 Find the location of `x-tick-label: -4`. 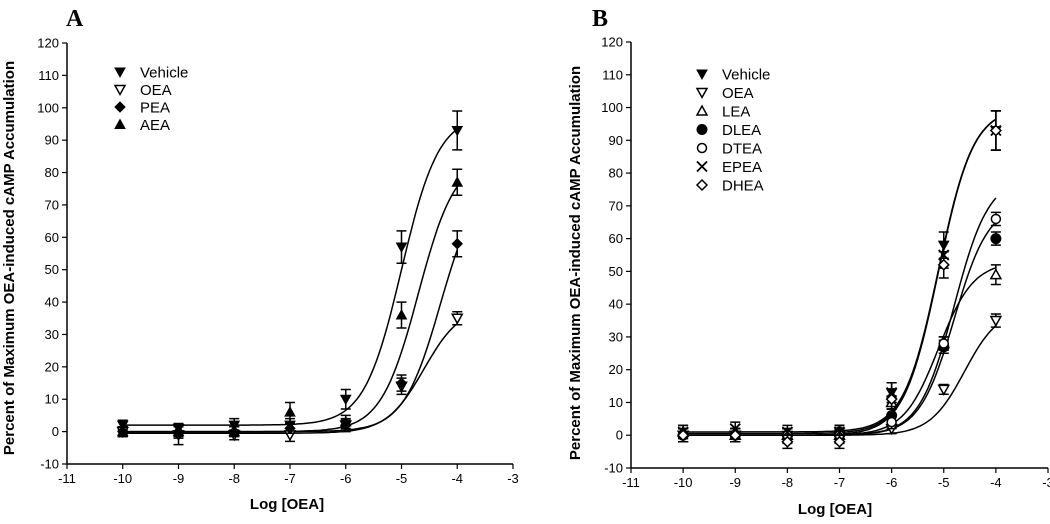

x-tick-label: -4 is located at coordinates (996, 482).